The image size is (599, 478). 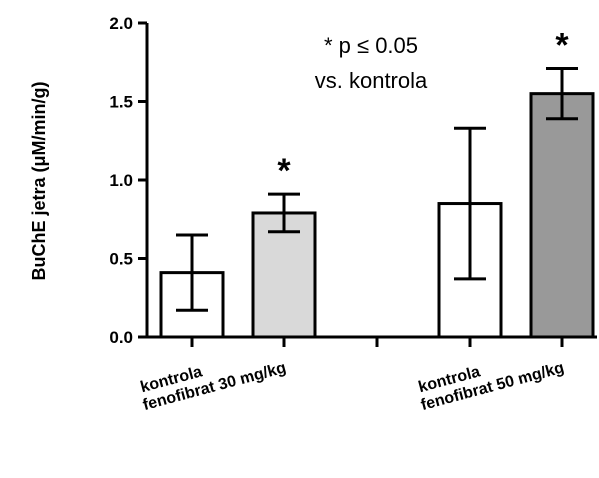 What do you see at coordinates (121, 259) in the screenshot?
I see `y-tick-label-1: 0.5` at bounding box center [121, 259].